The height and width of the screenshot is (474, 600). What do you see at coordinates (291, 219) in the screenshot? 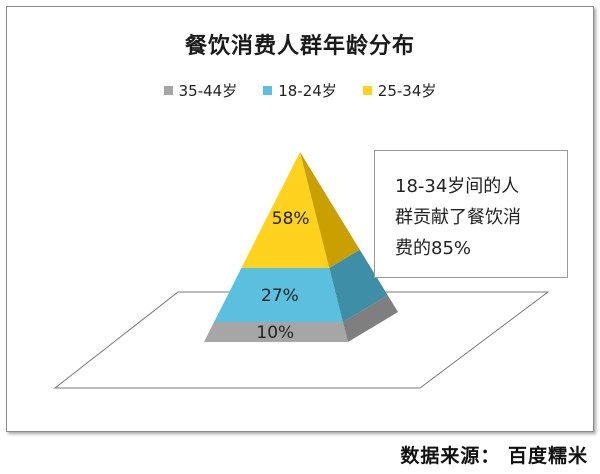
I see `segment-label-2: 58%` at bounding box center [291, 219].